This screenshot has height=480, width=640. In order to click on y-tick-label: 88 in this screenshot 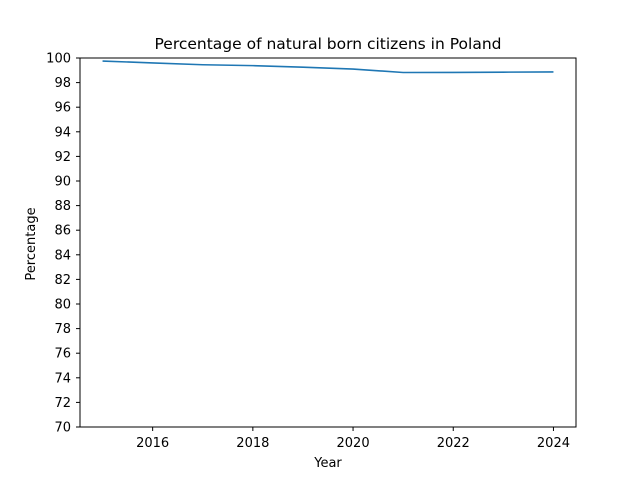, I will do `click(62, 206)`.